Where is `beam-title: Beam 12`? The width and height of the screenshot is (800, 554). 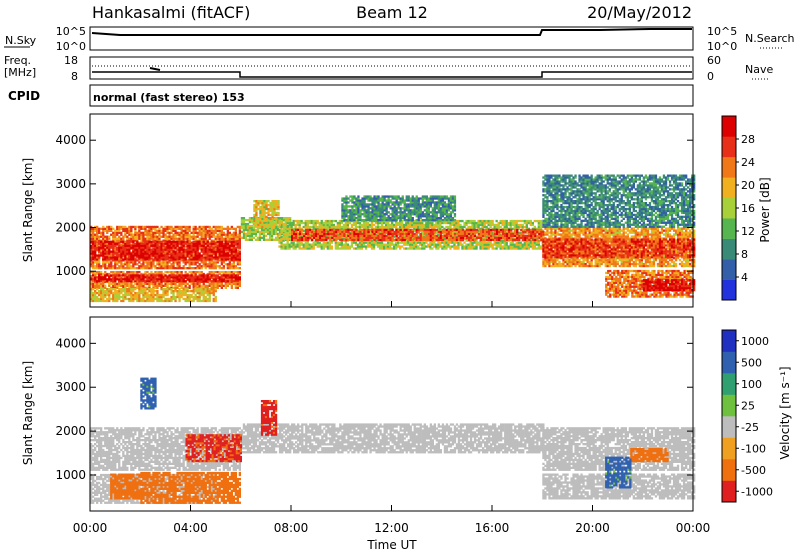
beam-title: Beam 12 is located at coordinates (392, 12).